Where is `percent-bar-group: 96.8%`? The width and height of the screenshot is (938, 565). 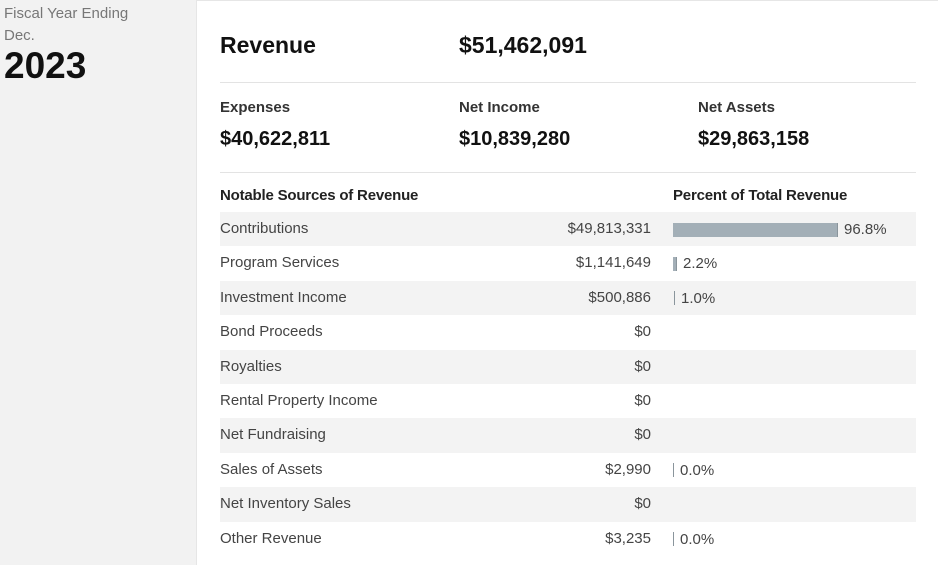 percent-bar-group: 96.8% is located at coordinates (780, 229).